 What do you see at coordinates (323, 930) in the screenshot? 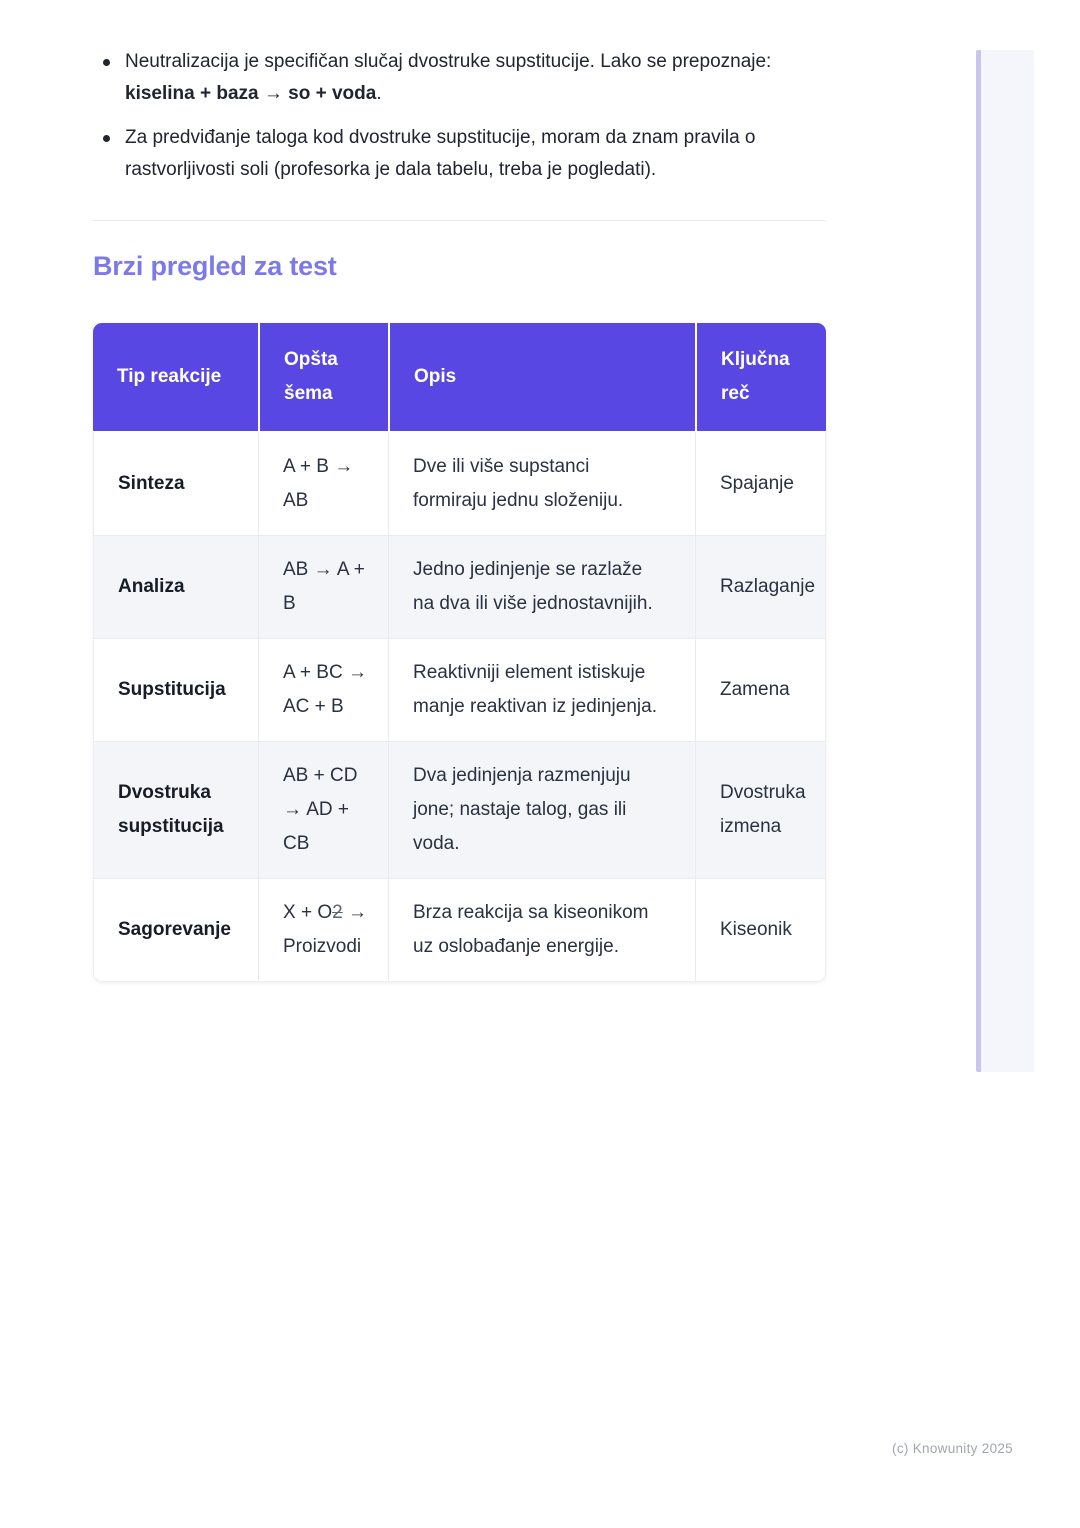
I see `cell-formula: X + O2 → Proizvodi` at bounding box center [323, 930].